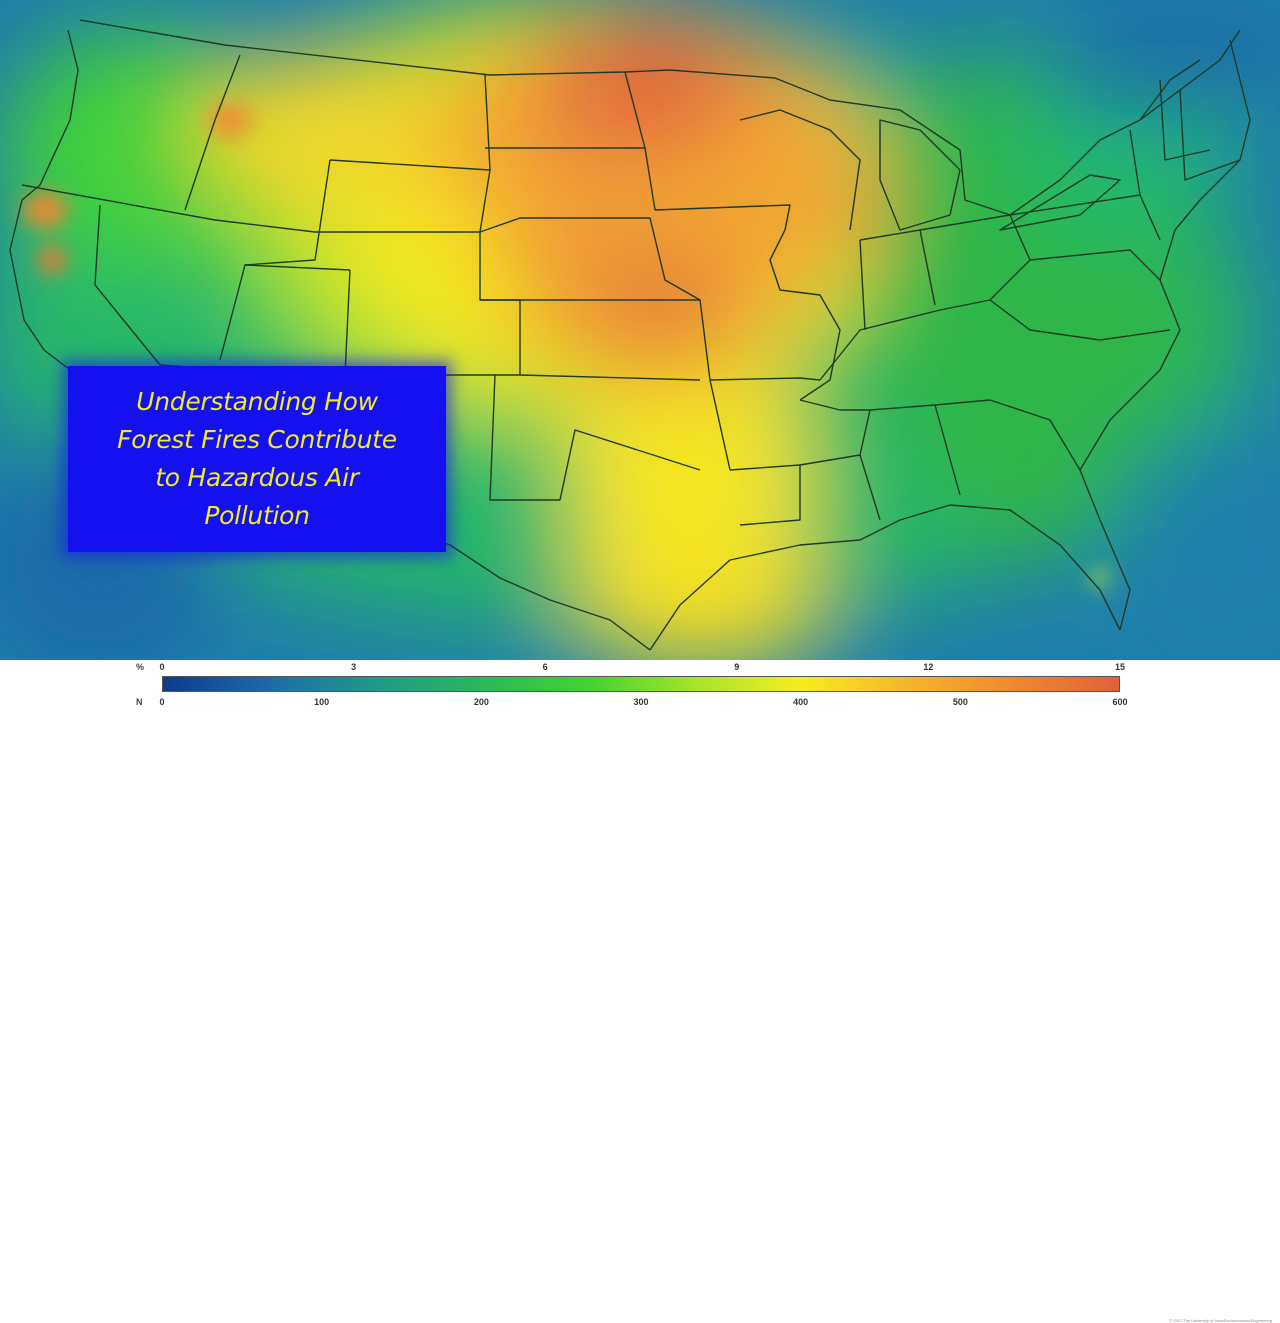 This screenshot has height=1323, width=1280. Describe the element at coordinates (885, 577) in the screenshot. I see `gulf-coast` at that location.